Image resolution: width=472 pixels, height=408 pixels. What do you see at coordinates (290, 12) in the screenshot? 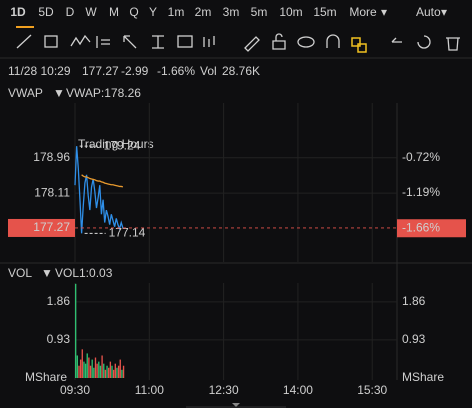
I see `timeframe: 10m` at bounding box center [290, 12].